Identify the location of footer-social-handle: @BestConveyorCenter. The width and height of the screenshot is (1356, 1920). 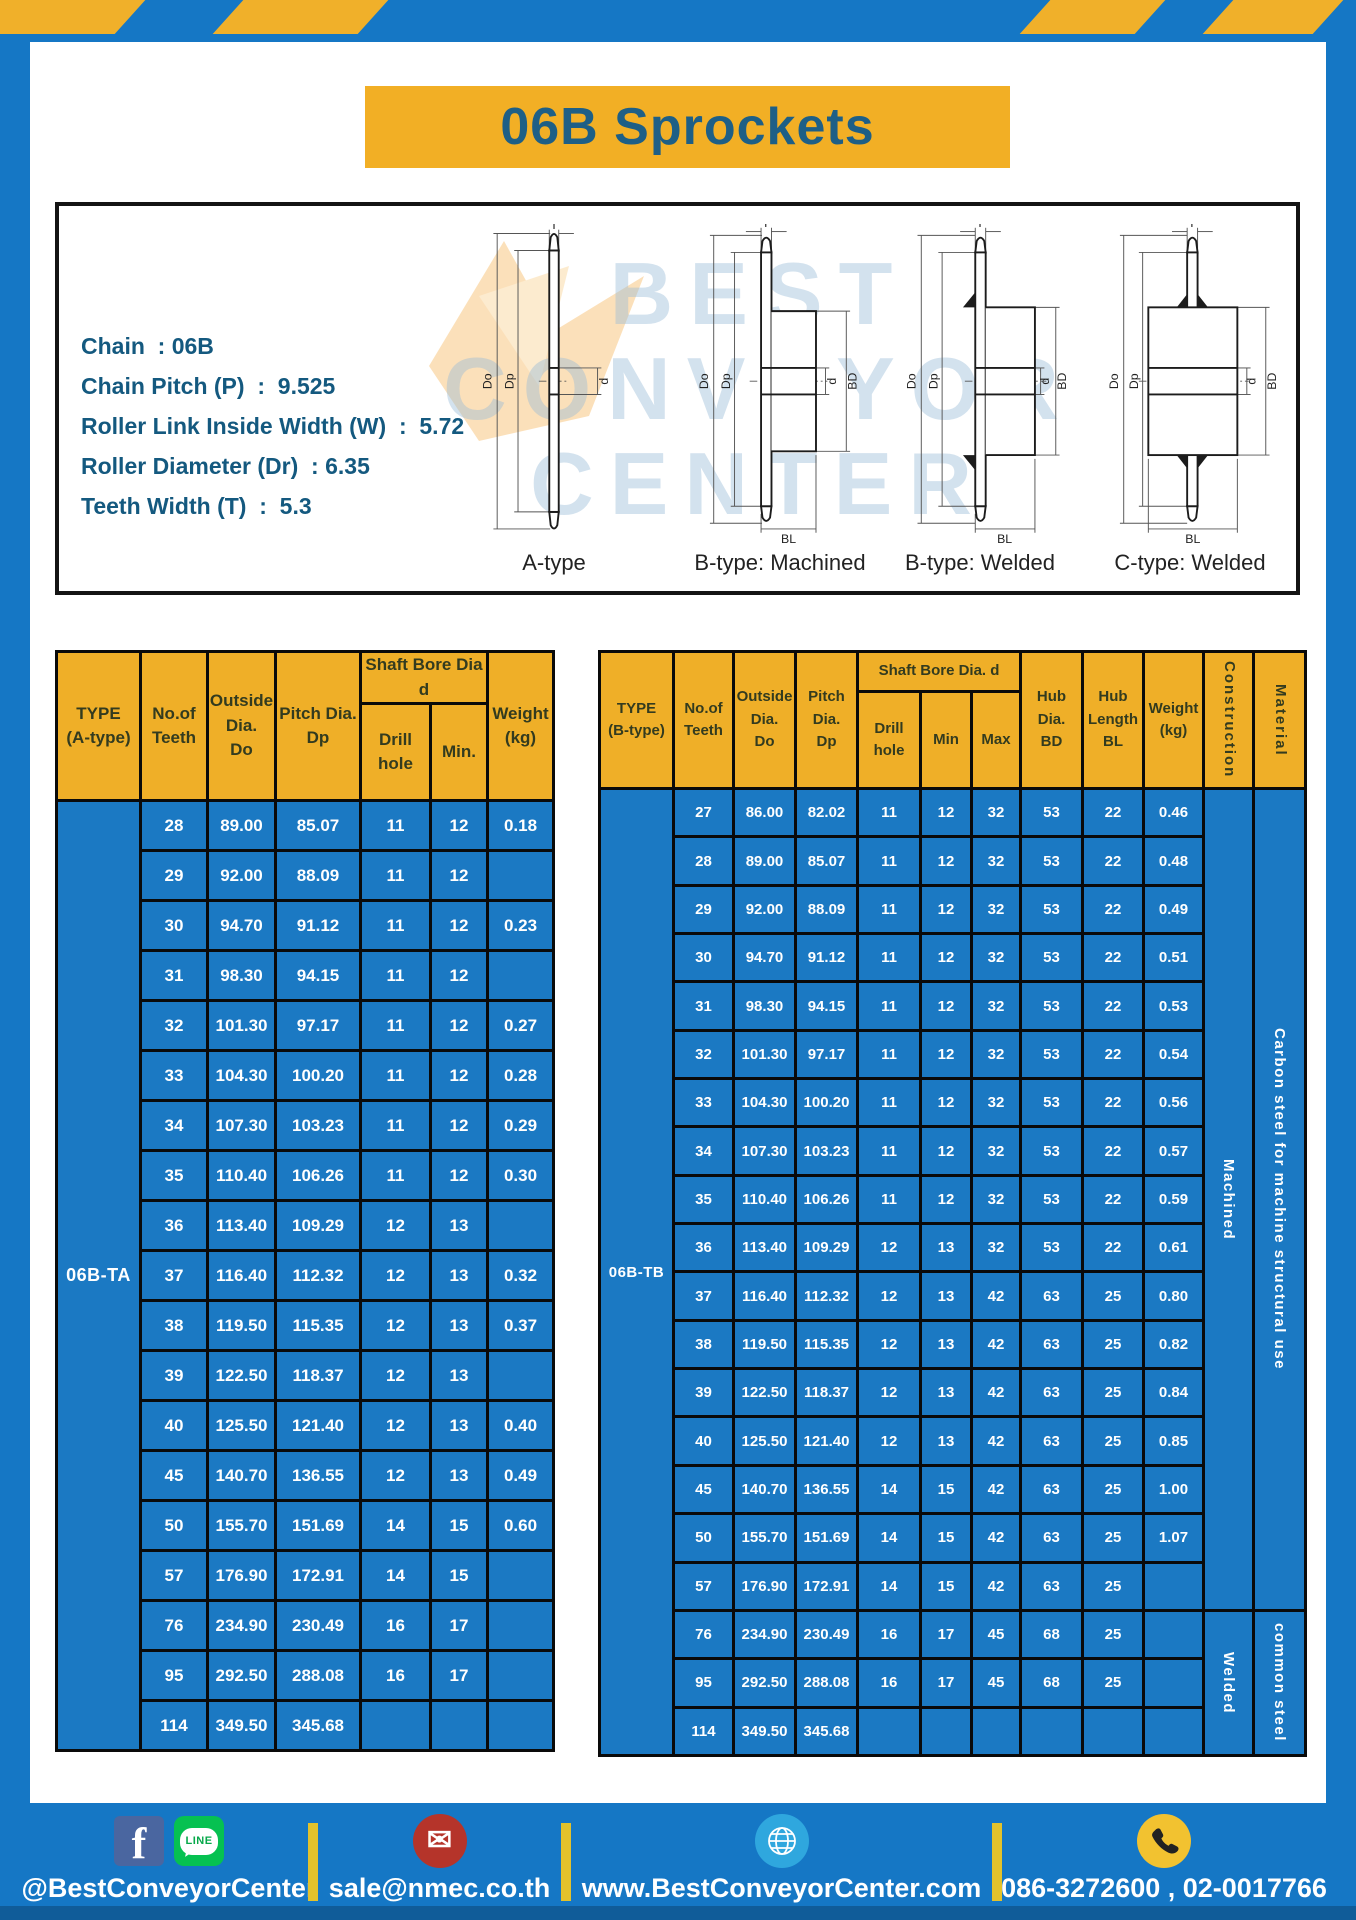
(169, 1888).